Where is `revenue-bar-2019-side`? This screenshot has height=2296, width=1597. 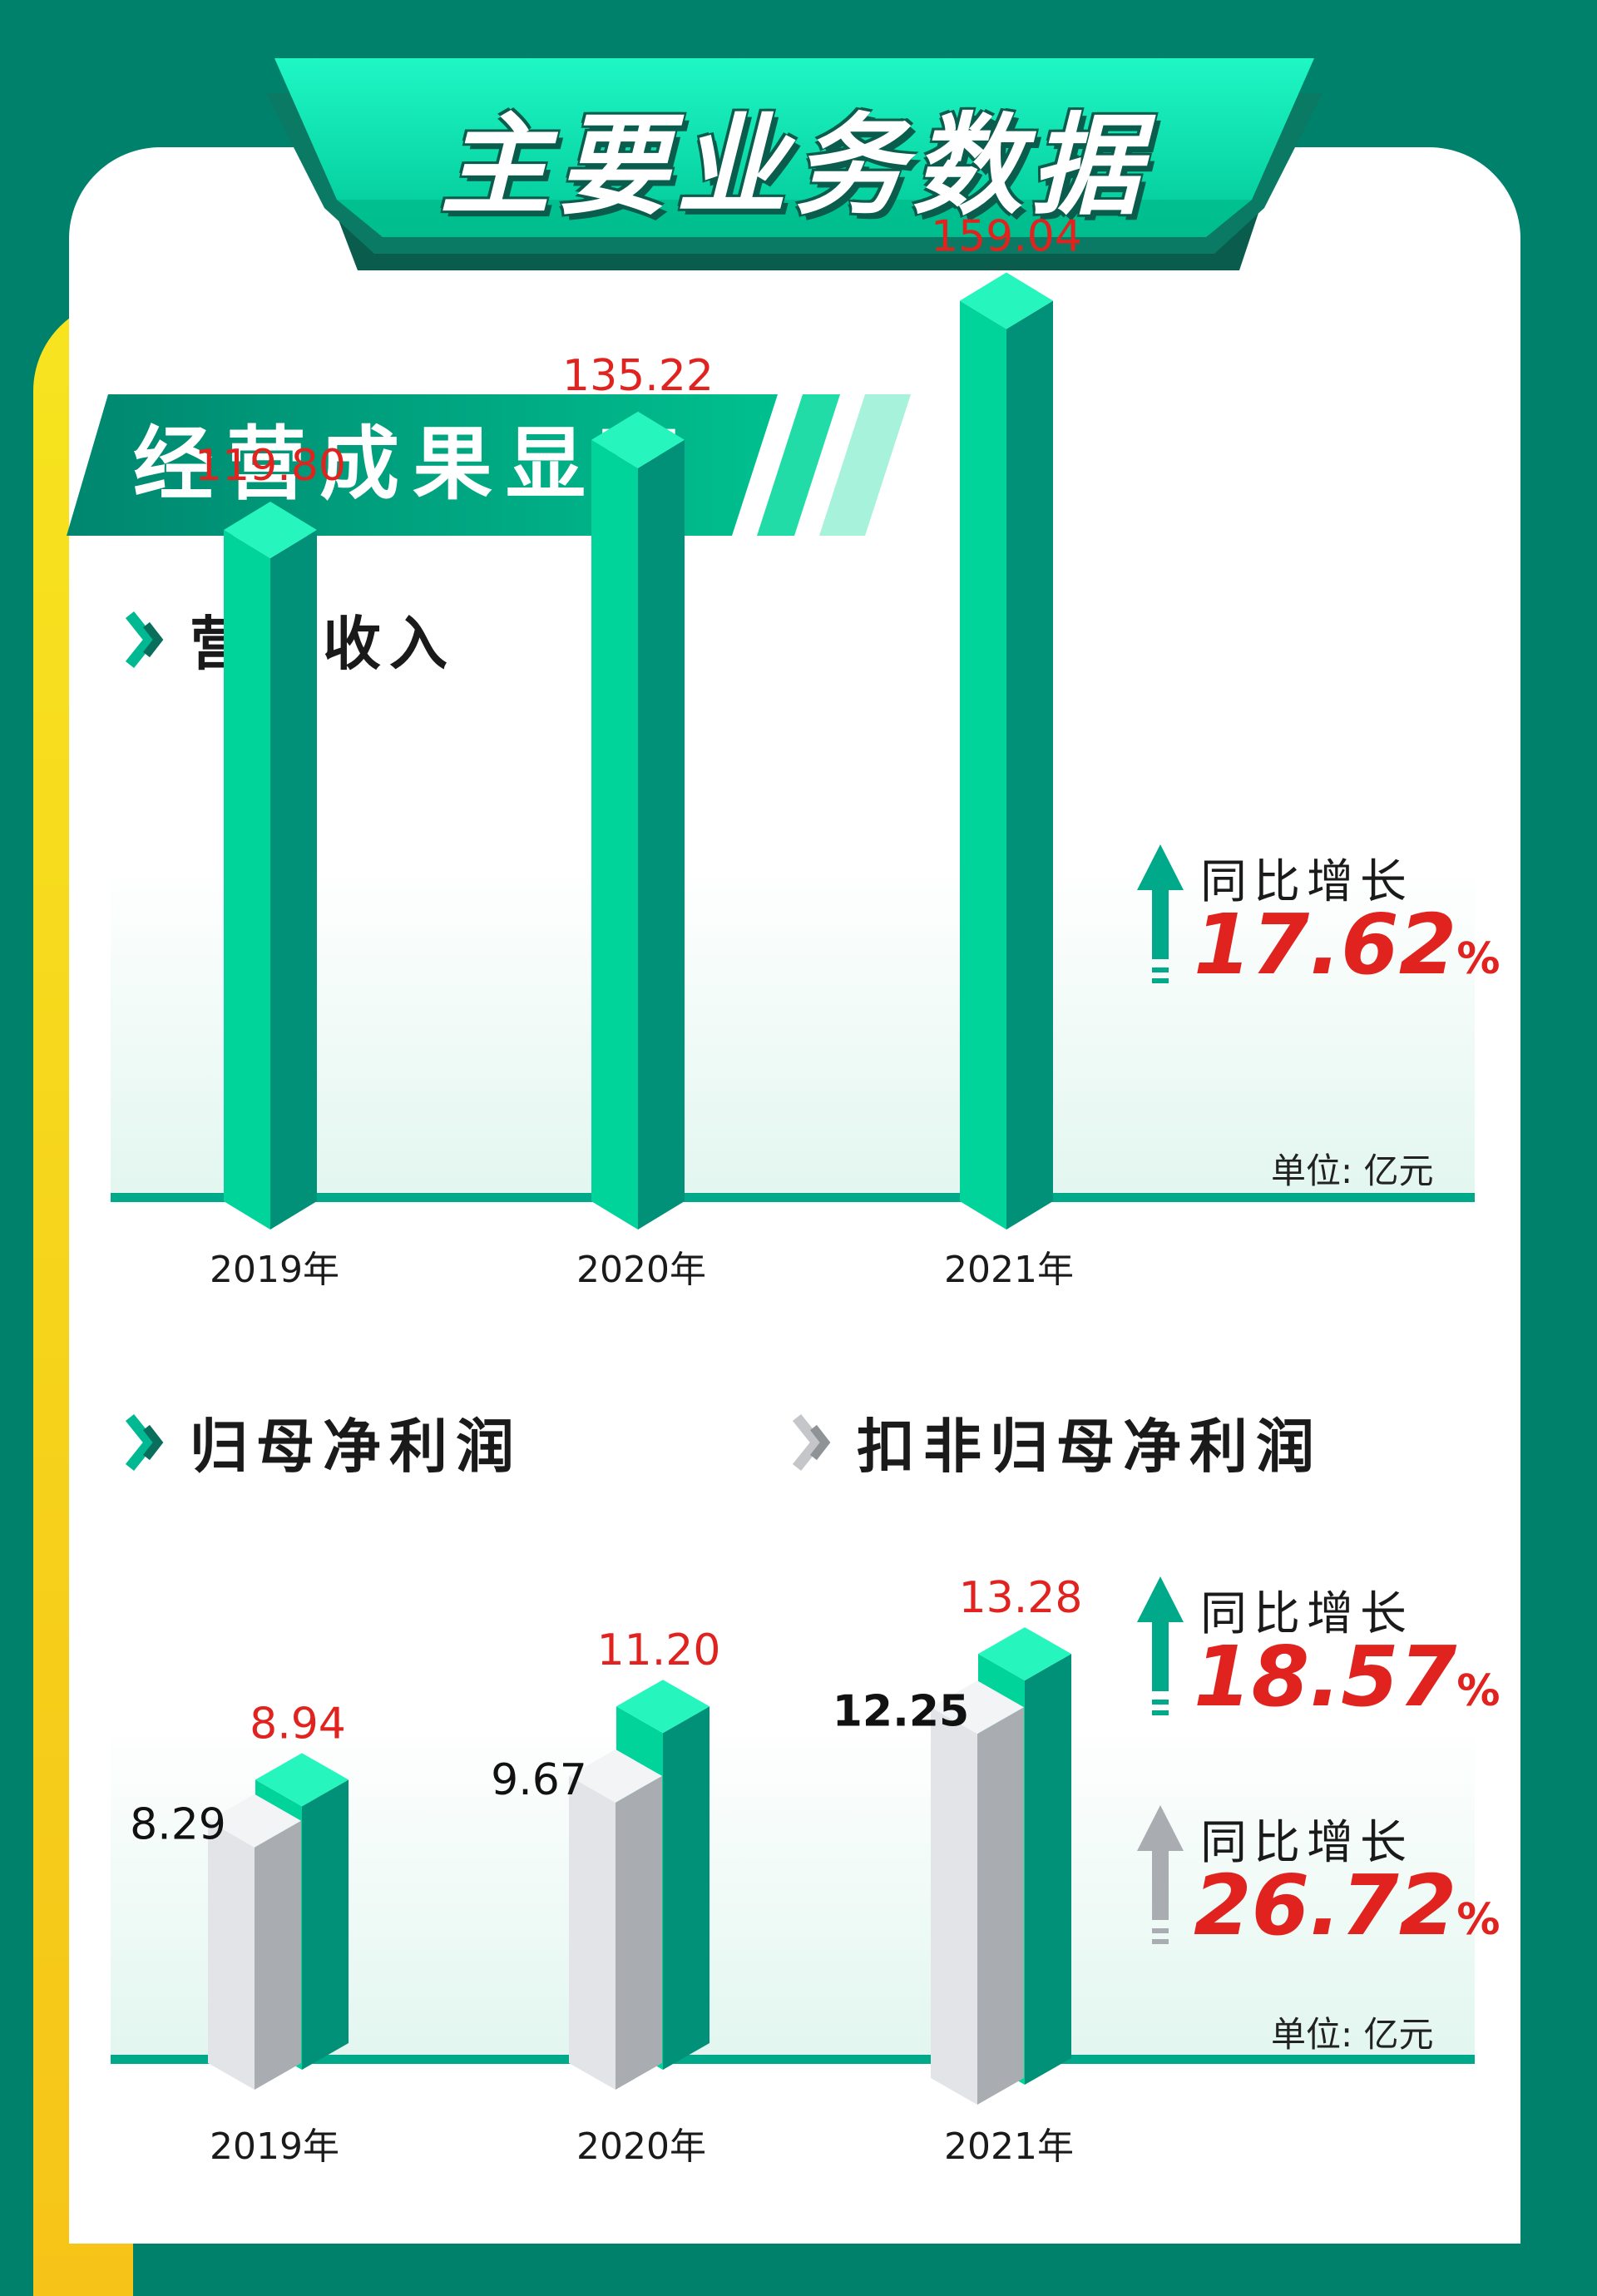
revenue-bar-2019-side is located at coordinates (293, 880).